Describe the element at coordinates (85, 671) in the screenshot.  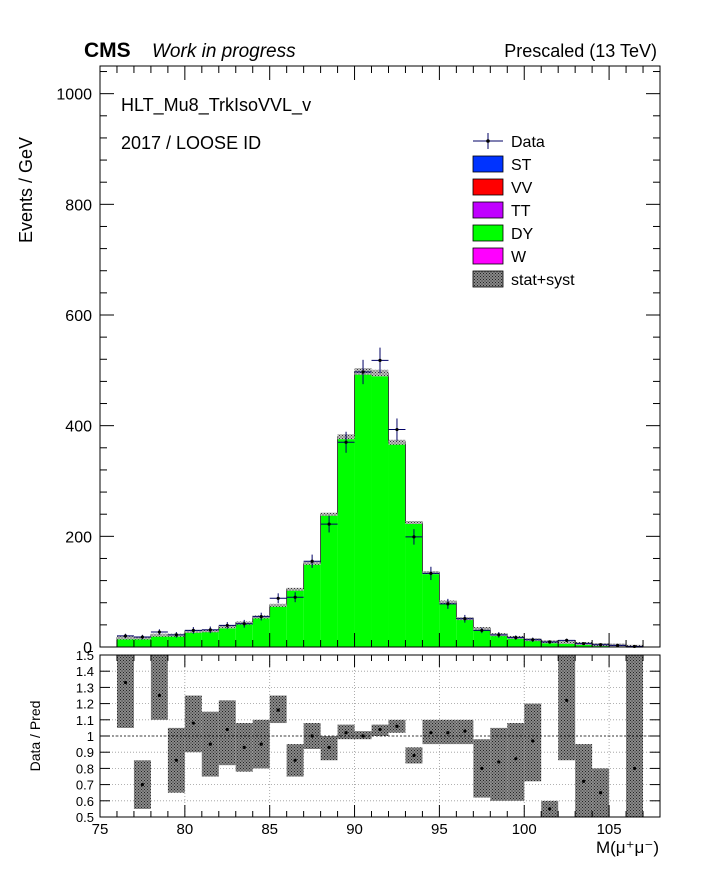
I see `ratio-y-tick-label: 1.4` at that location.